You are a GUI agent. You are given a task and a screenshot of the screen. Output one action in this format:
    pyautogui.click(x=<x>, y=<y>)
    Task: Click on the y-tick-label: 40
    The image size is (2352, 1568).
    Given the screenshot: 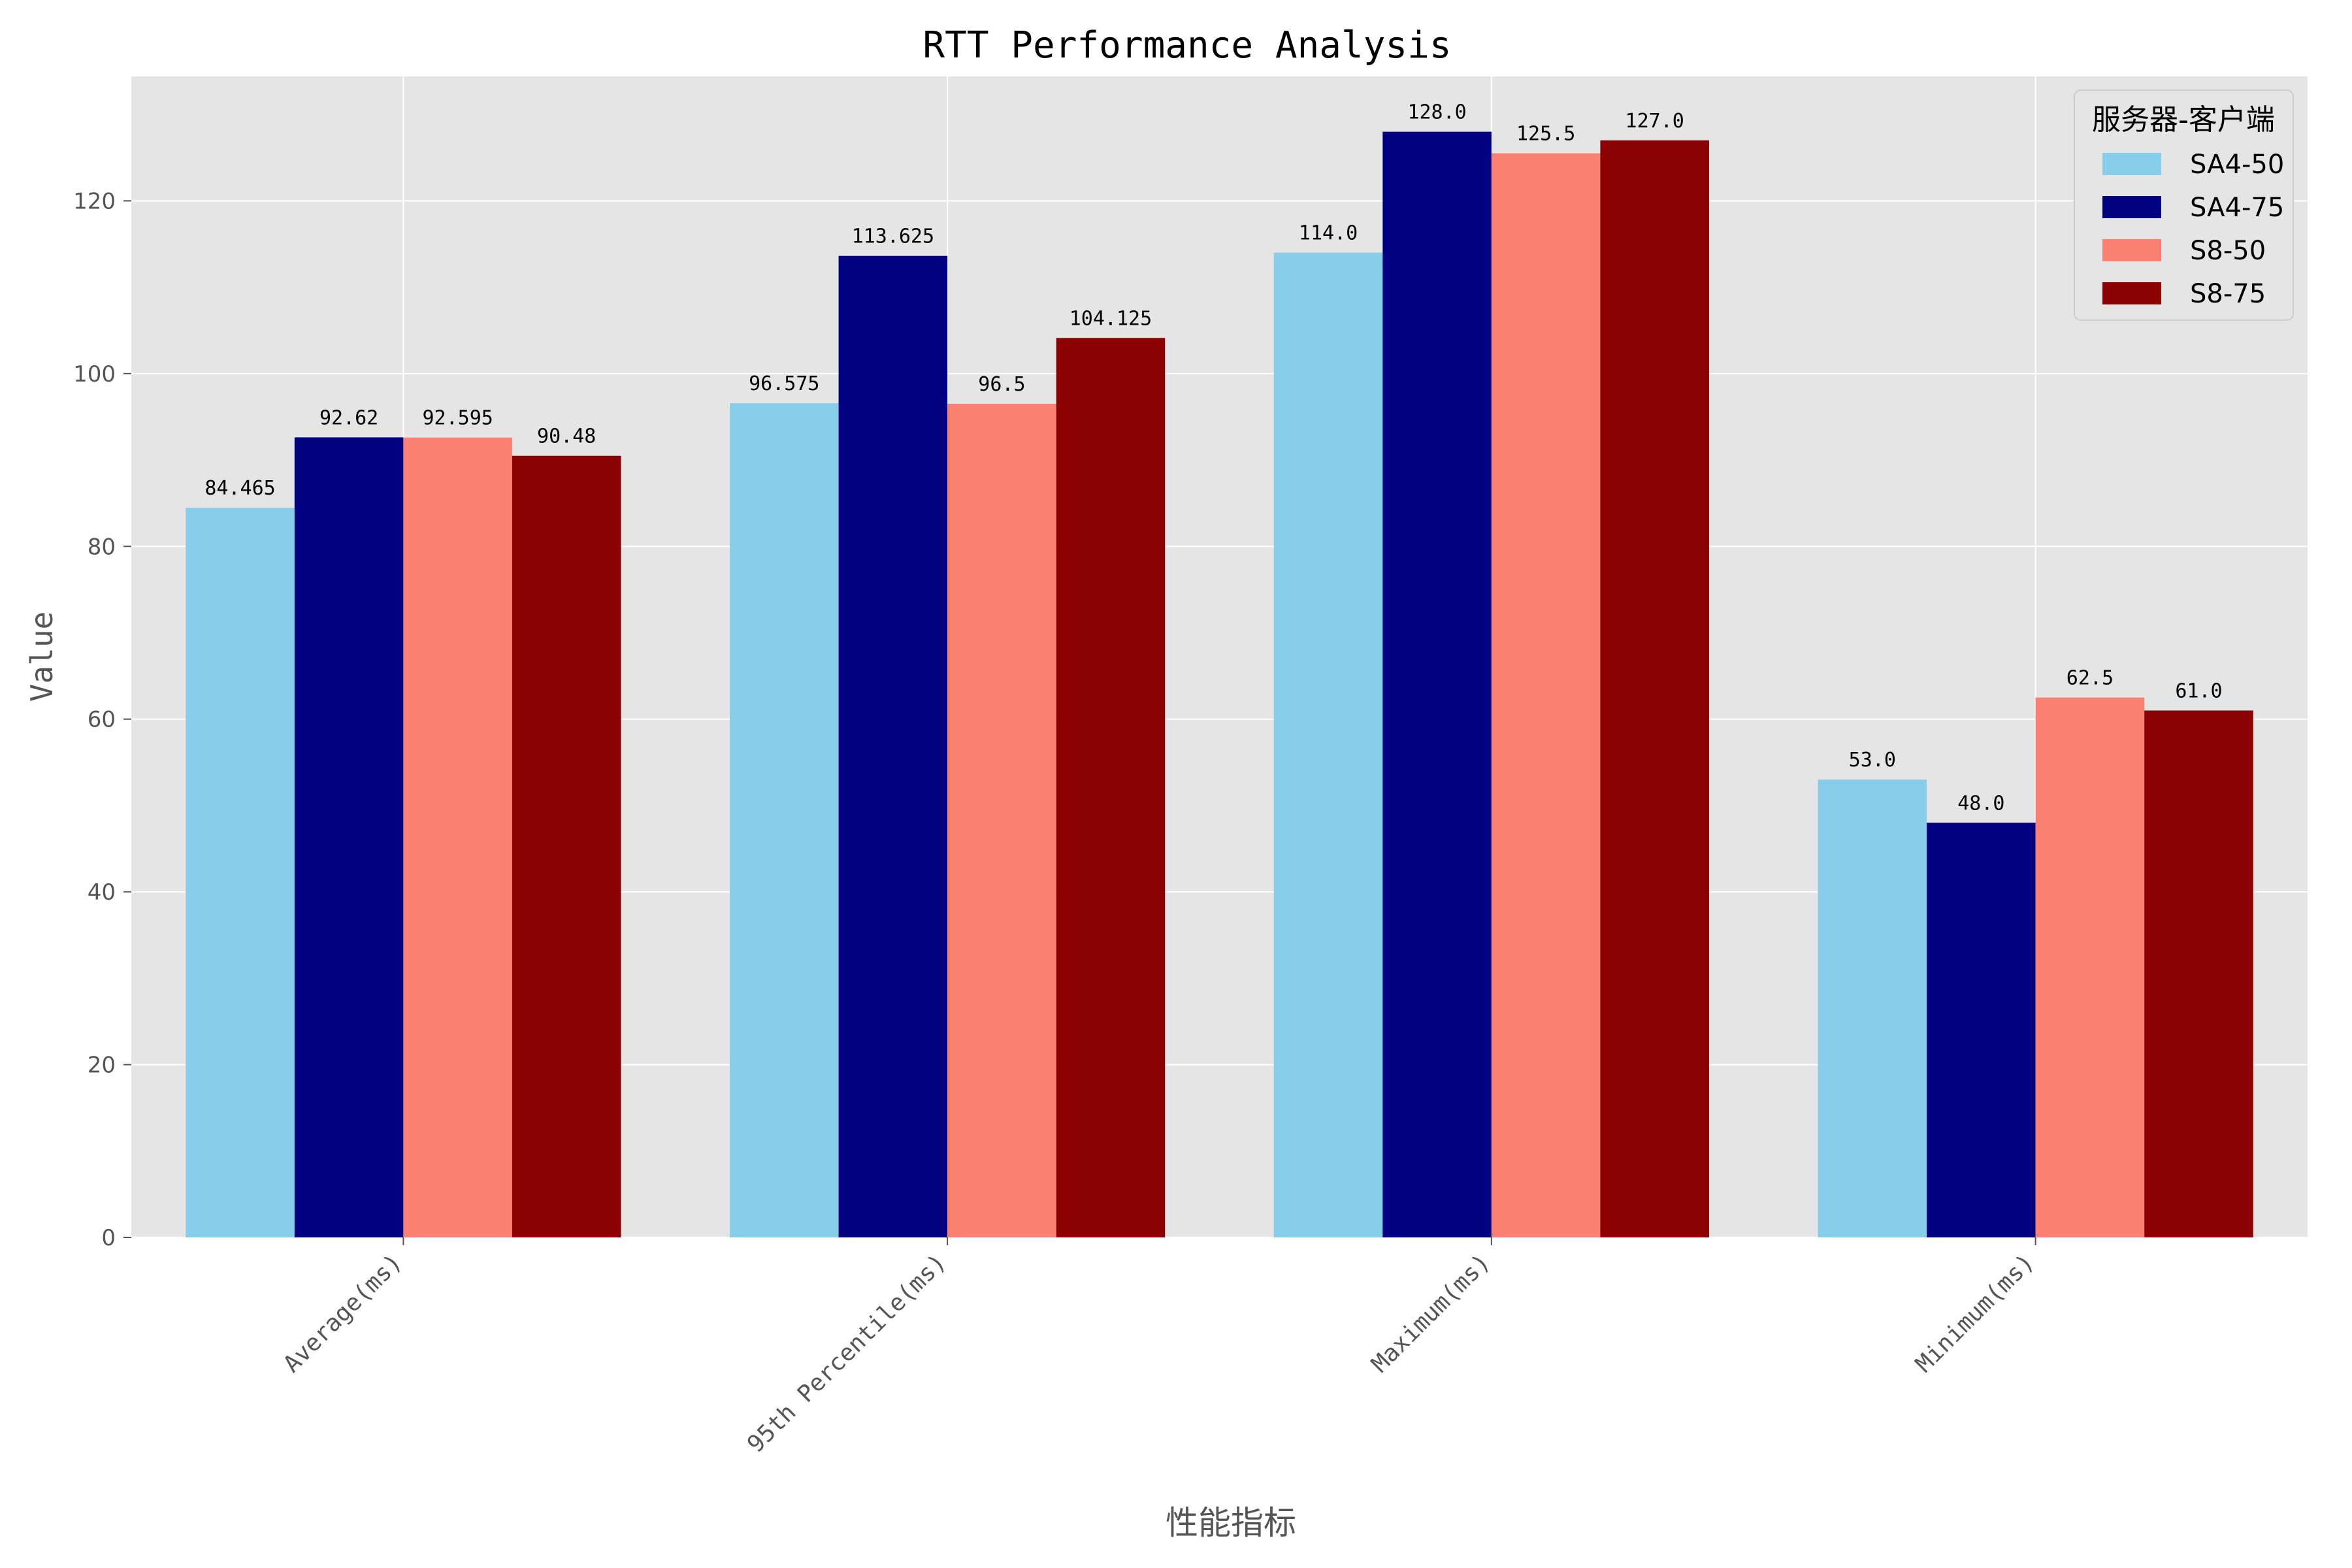 What is the action you would take?
    pyautogui.click(x=102, y=892)
    